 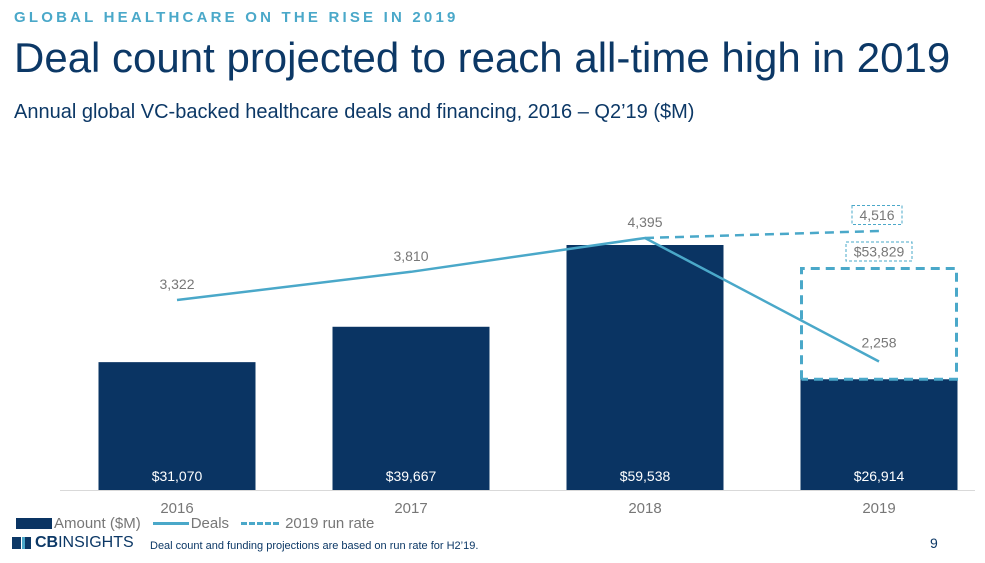 What do you see at coordinates (330, 523) in the screenshot?
I see `legend-label-run-rate: 2019 run rate` at bounding box center [330, 523].